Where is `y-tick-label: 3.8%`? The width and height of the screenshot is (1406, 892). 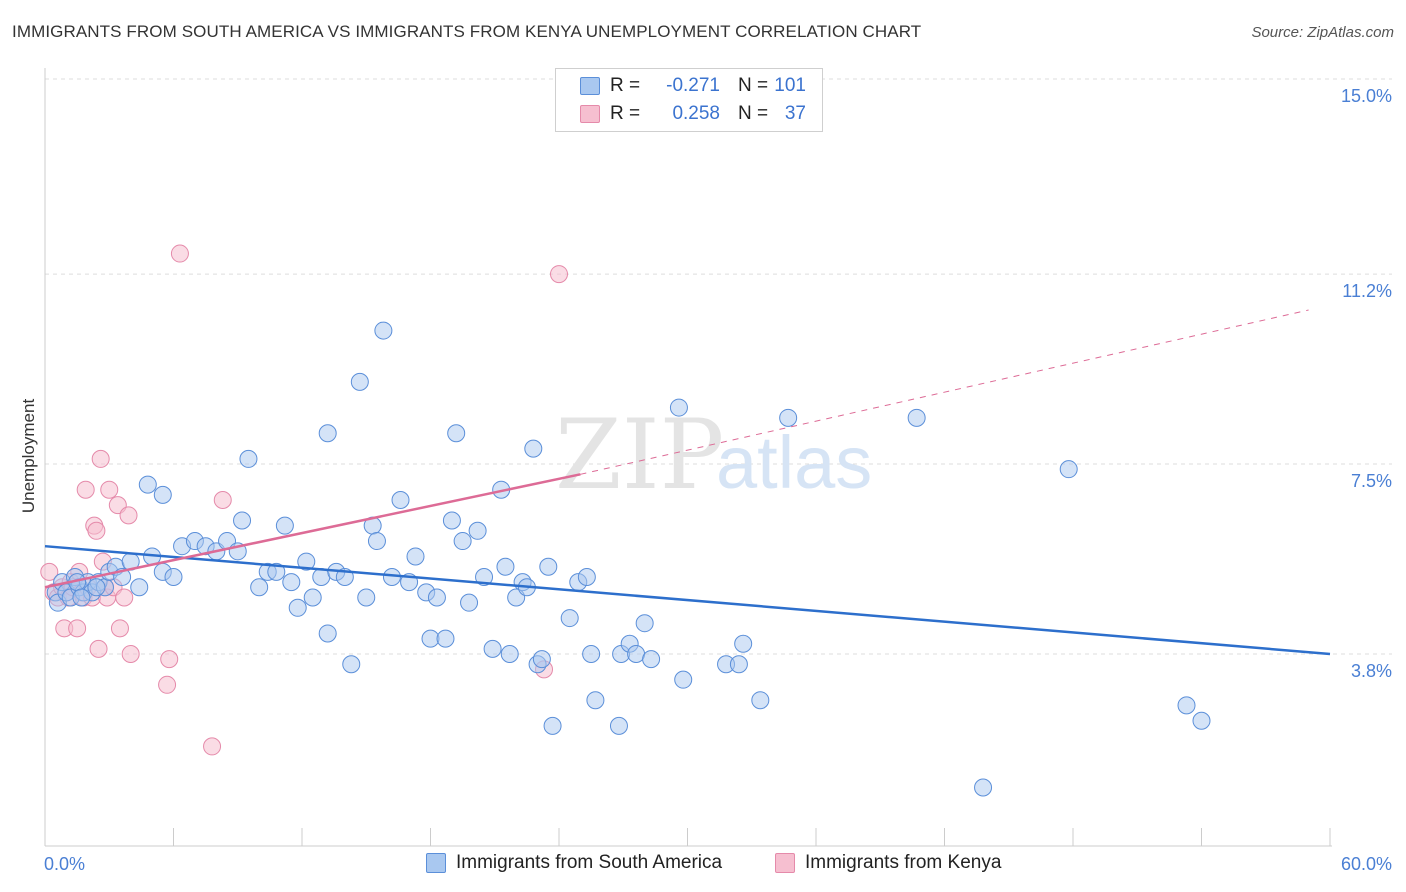 y-tick-label: 3.8% is located at coordinates (1371, 671).